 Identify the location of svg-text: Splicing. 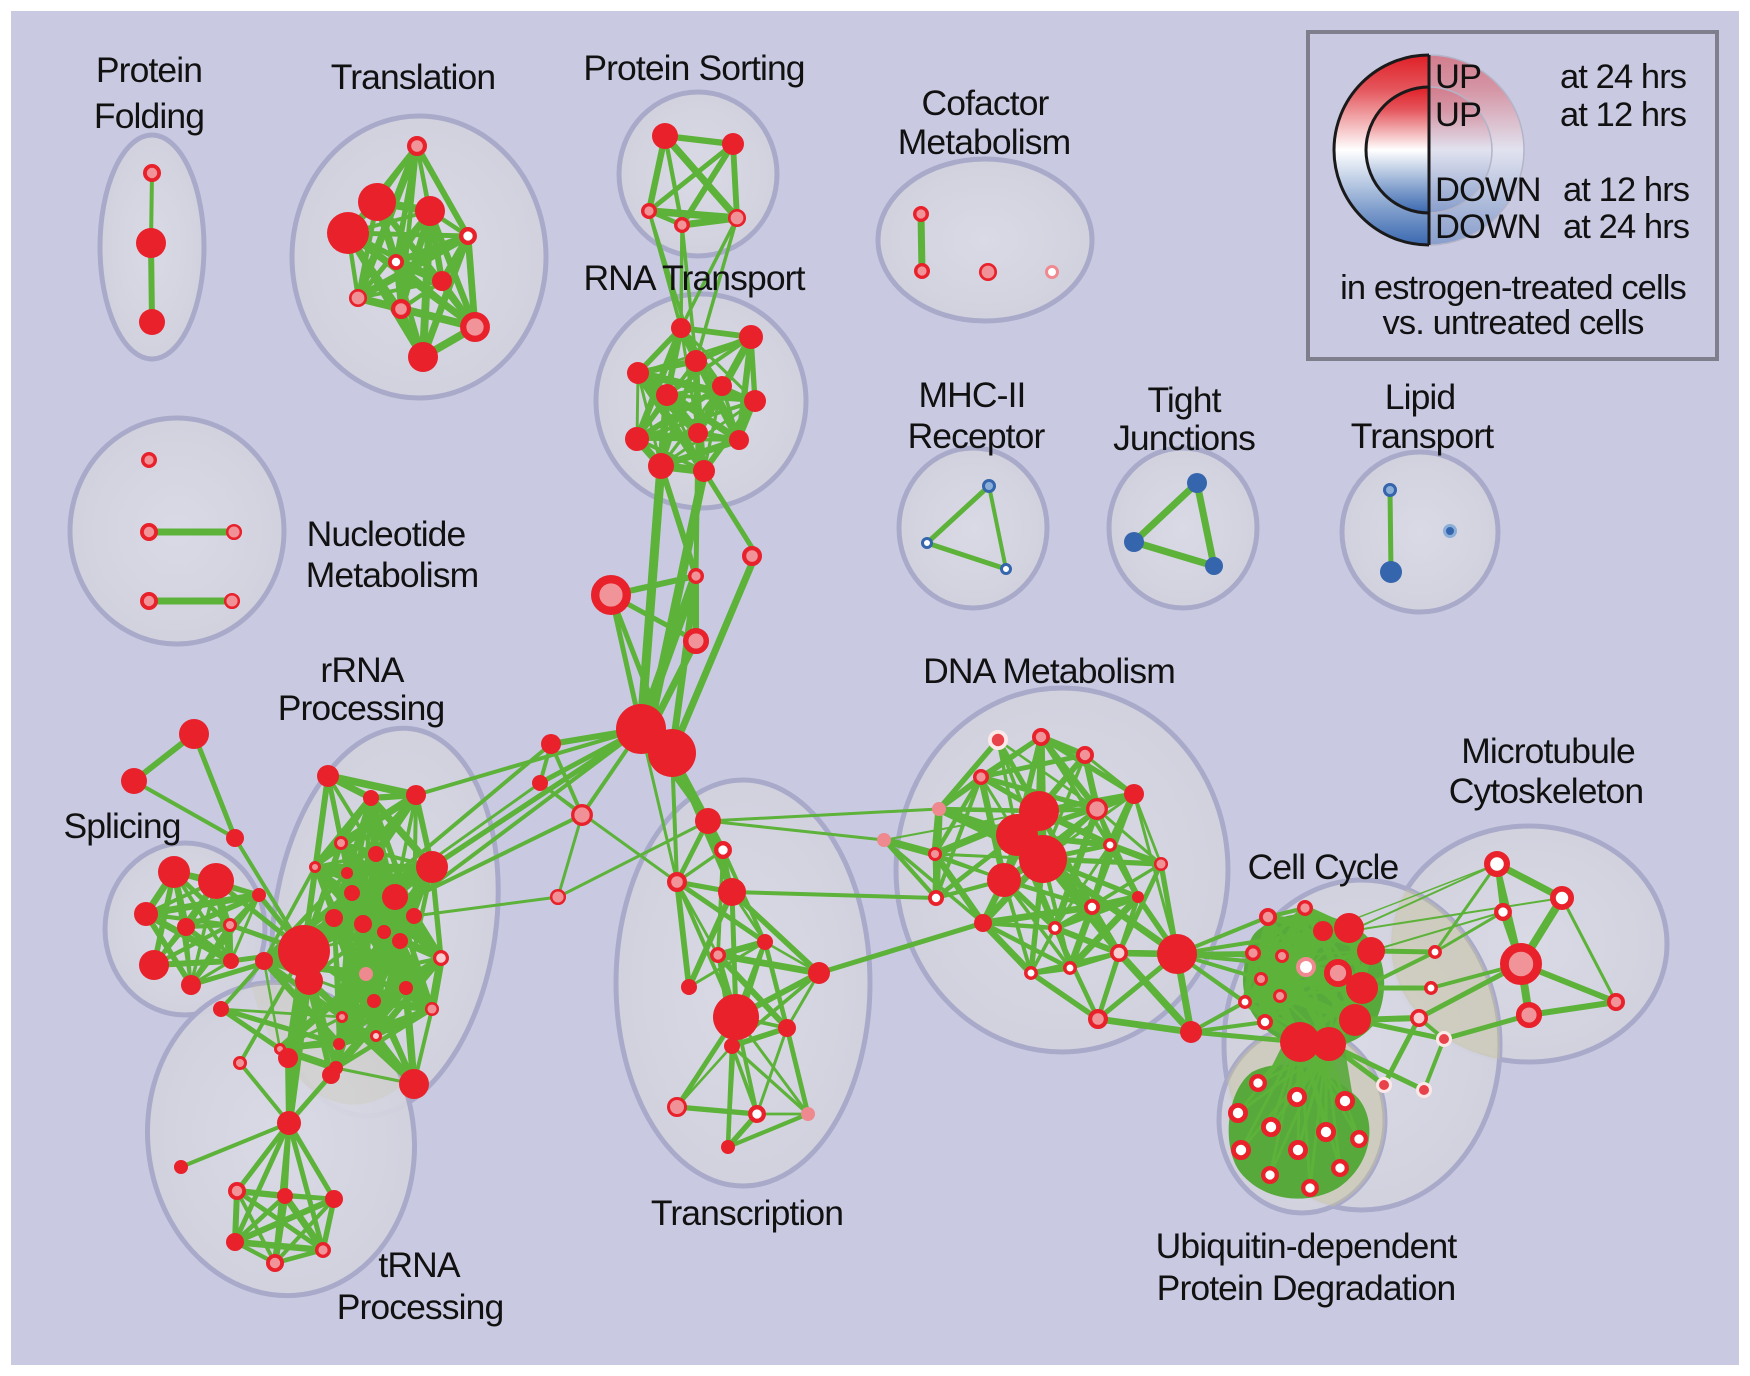
(121, 826).